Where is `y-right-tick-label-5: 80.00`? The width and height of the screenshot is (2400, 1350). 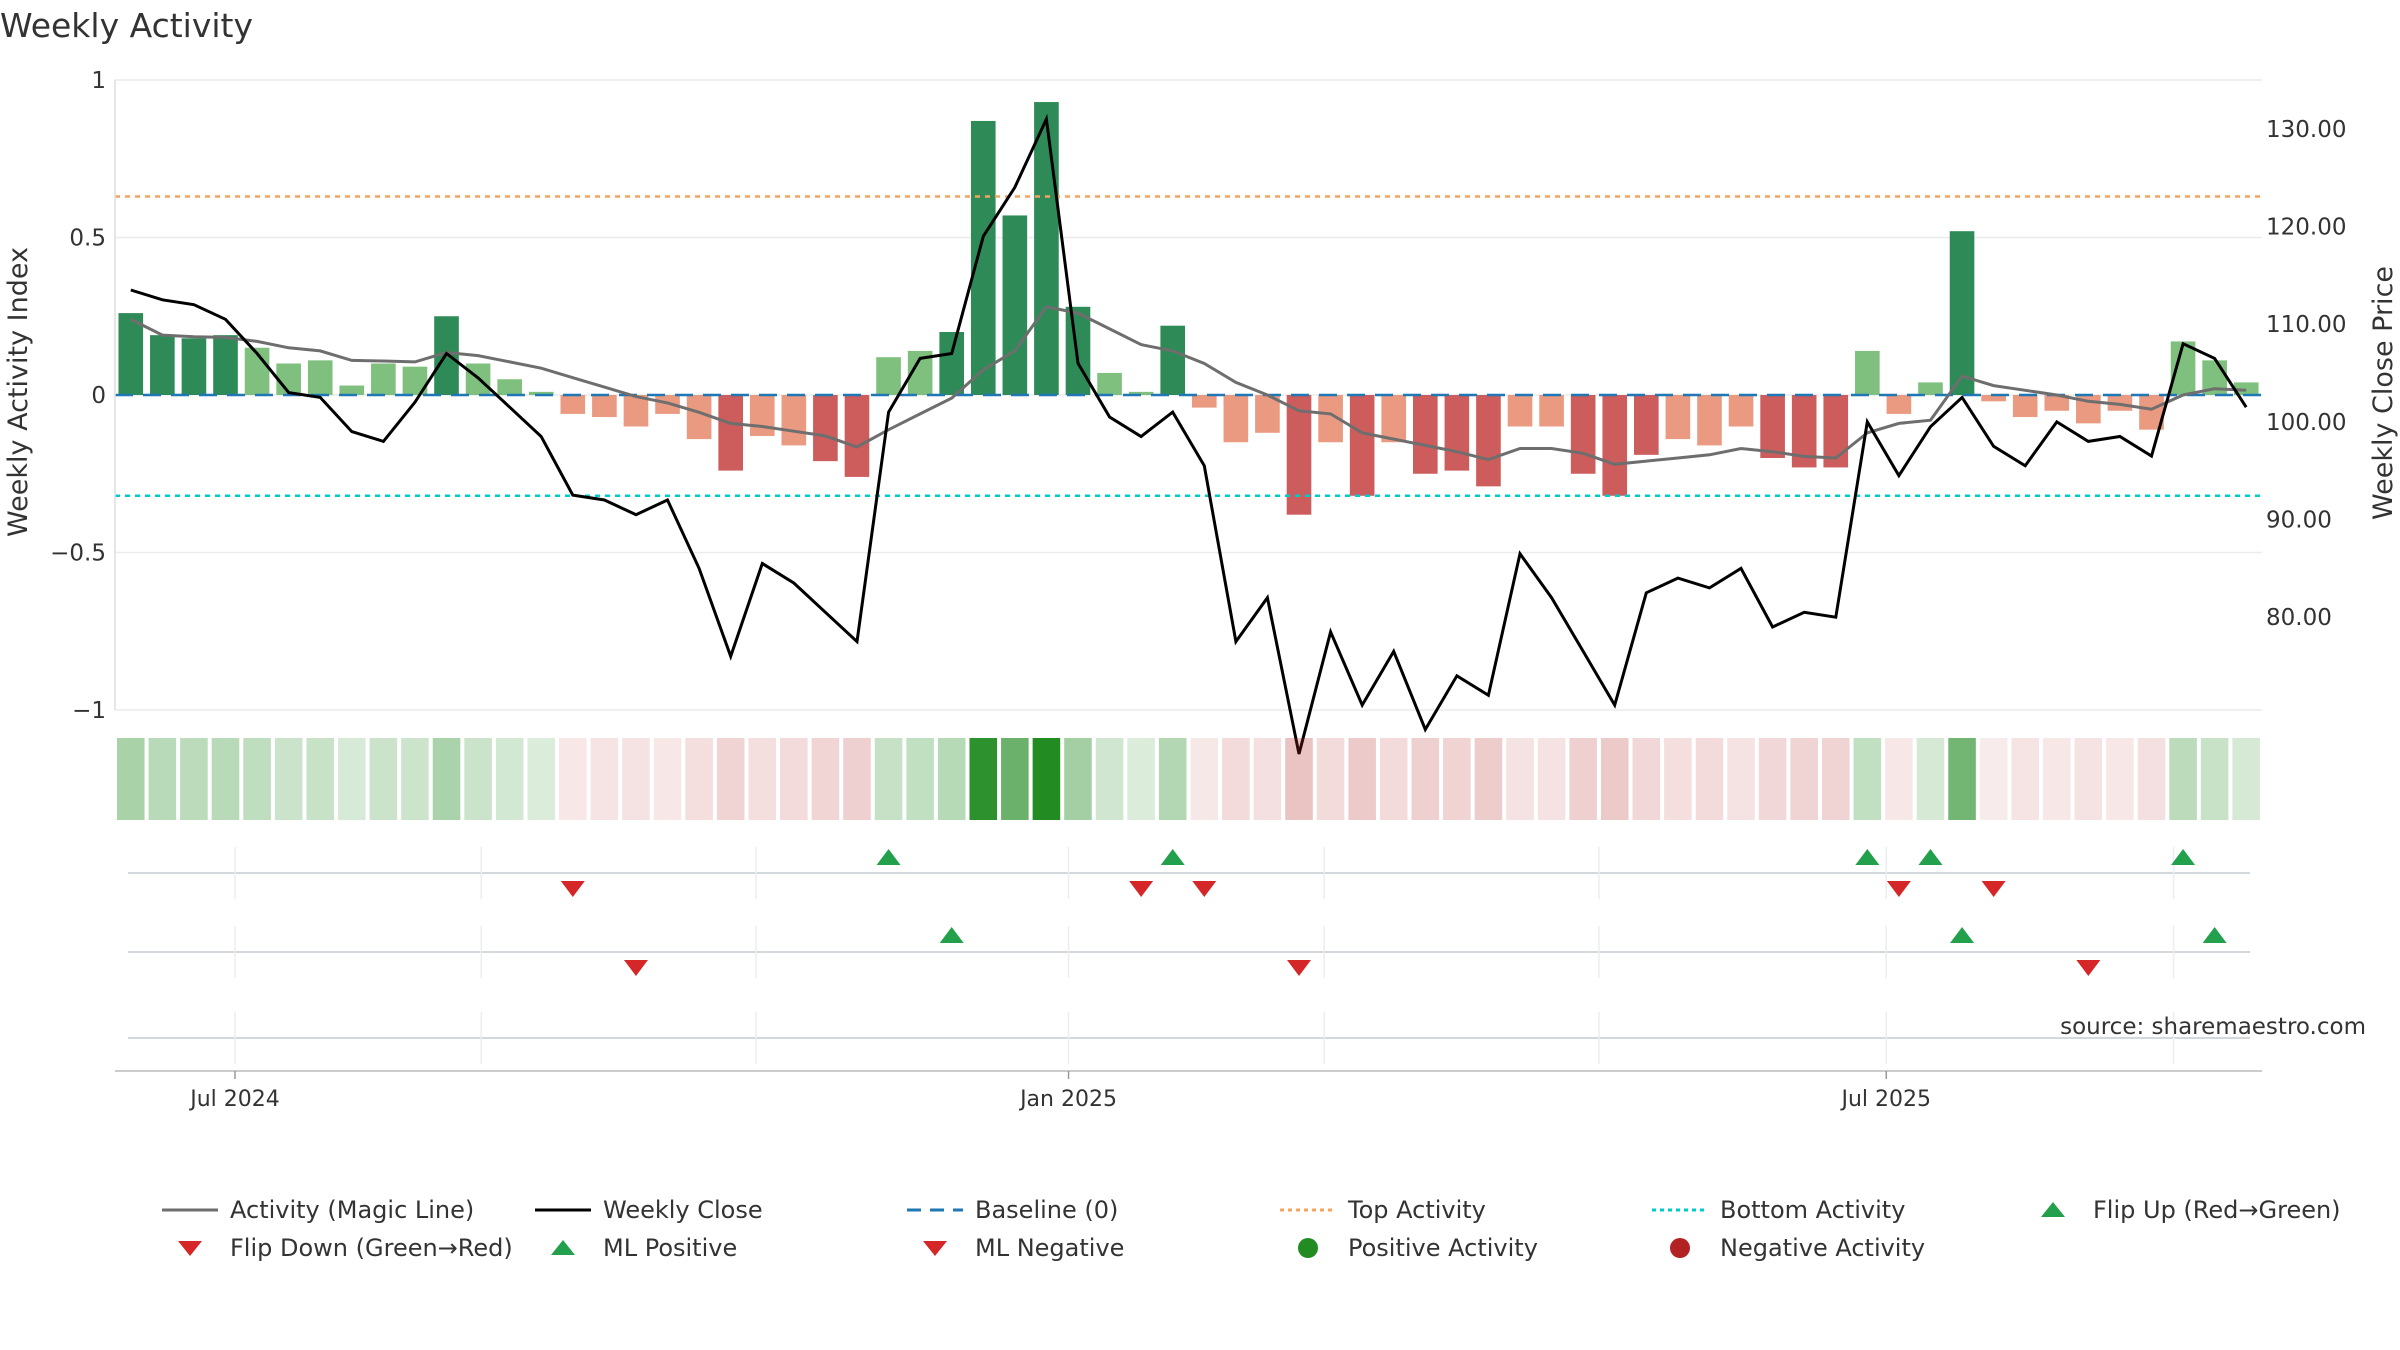
y-right-tick-label-5: 80.00 is located at coordinates (2299, 618).